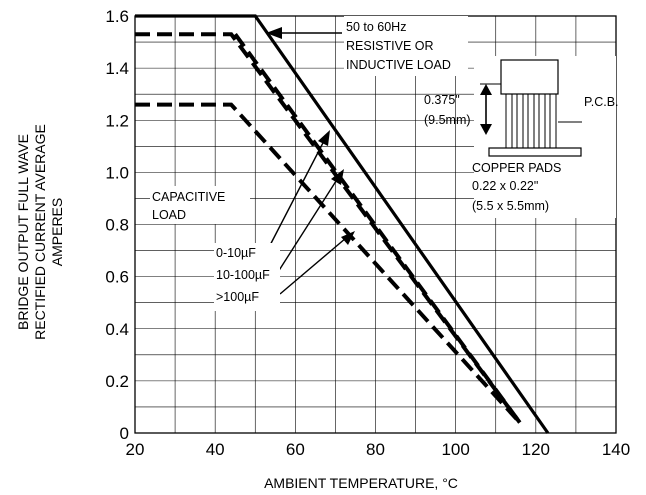  I want to click on cap-values-annotation: 0-10µF 10-100µF >100µF, so click(247, 277).